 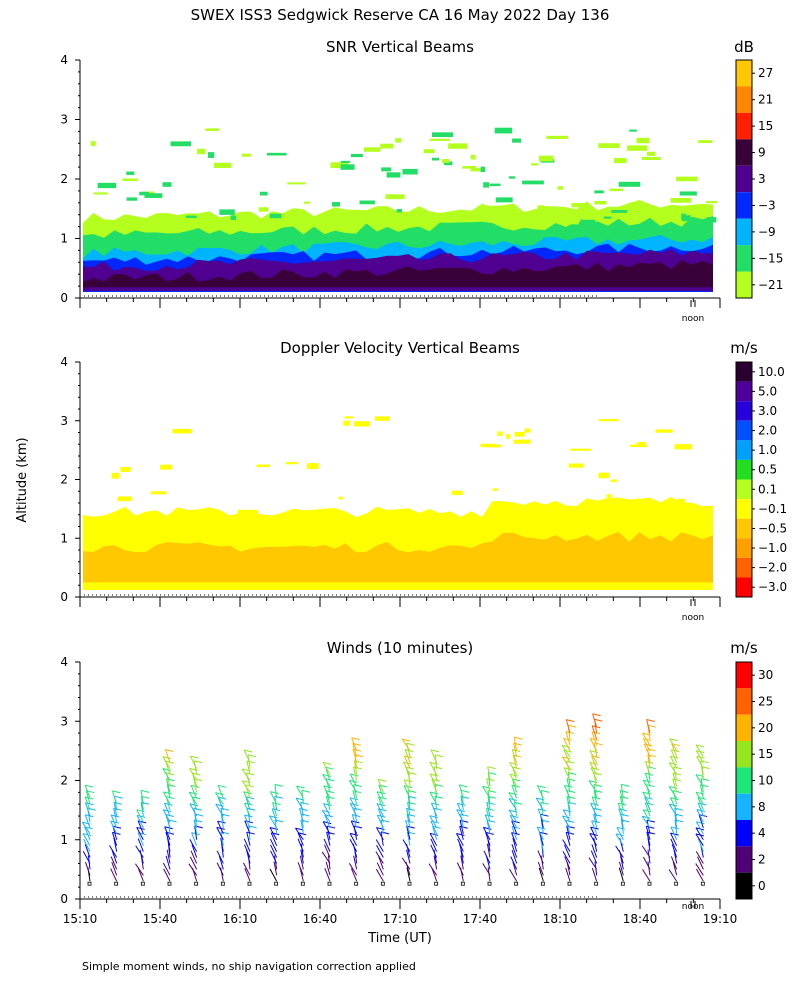 I want to click on x-tick-label: 18:10, so click(x=560, y=919).